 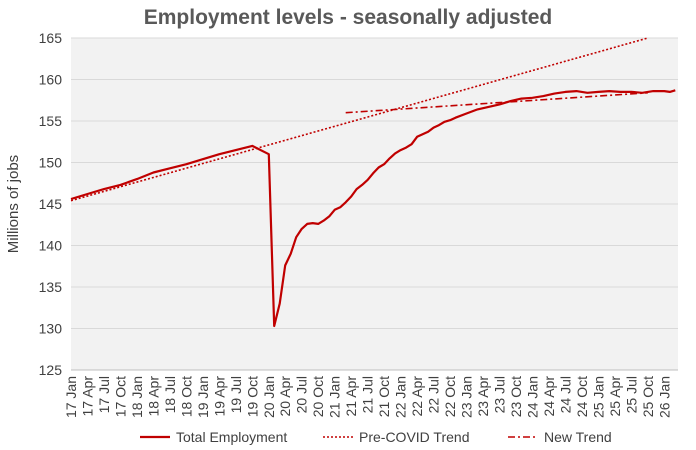 What do you see at coordinates (120, 396) in the screenshot?
I see `x-tick-label: 17 Oct` at bounding box center [120, 396].